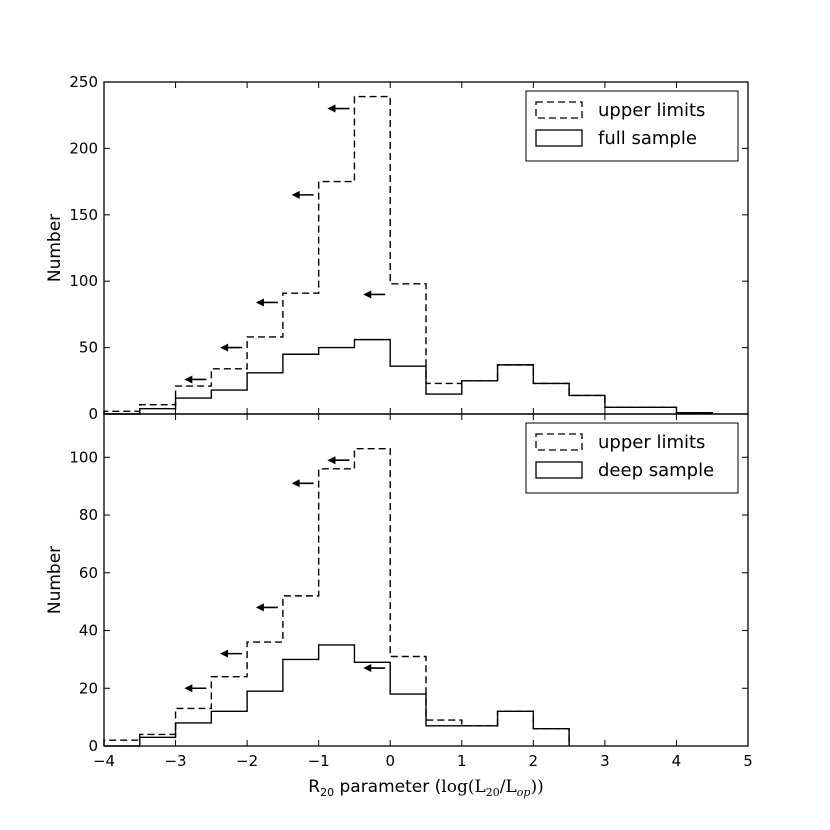 The height and width of the screenshot is (830, 830). What do you see at coordinates (104, 761) in the screenshot?
I see `x-tick-label-0: −4` at bounding box center [104, 761].